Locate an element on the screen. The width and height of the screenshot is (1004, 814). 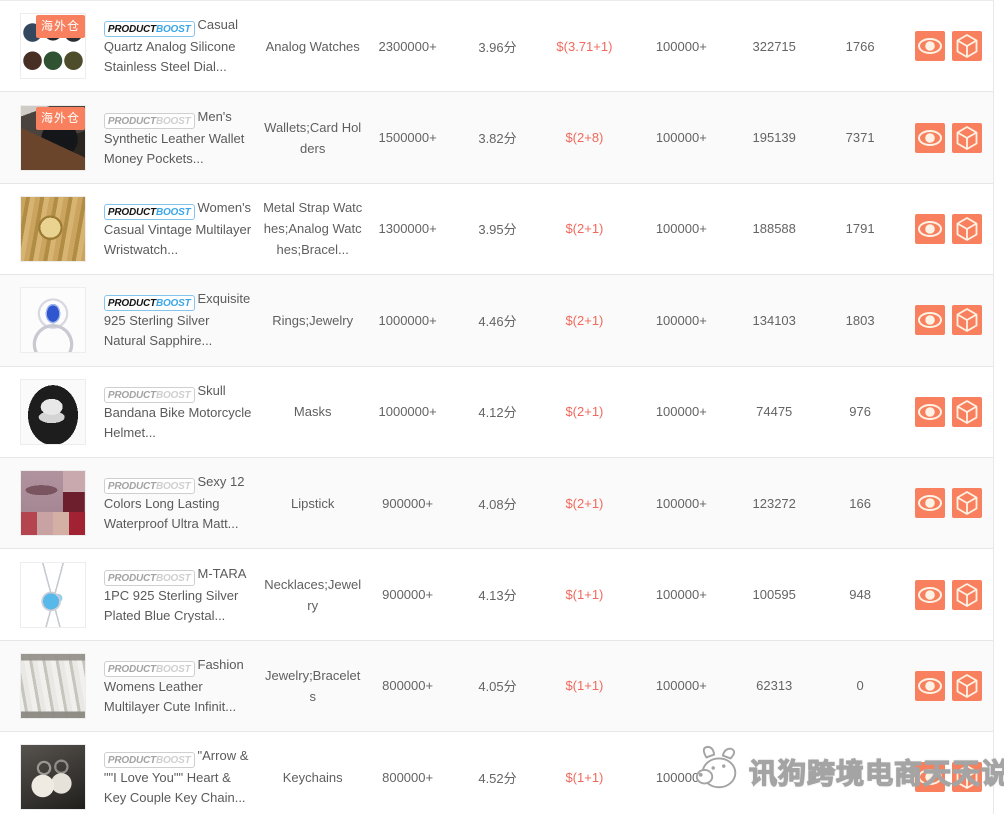
sales-count: 1500000+ is located at coordinates (407, 138).